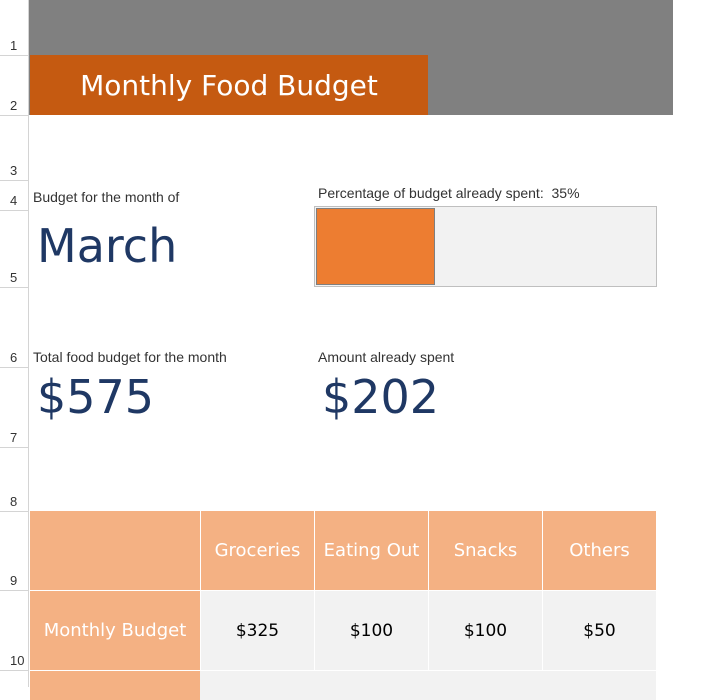  What do you see at coordinates (375, 246) in the screenshot?
I see `progress-fill` at bounding box center [375, 246].